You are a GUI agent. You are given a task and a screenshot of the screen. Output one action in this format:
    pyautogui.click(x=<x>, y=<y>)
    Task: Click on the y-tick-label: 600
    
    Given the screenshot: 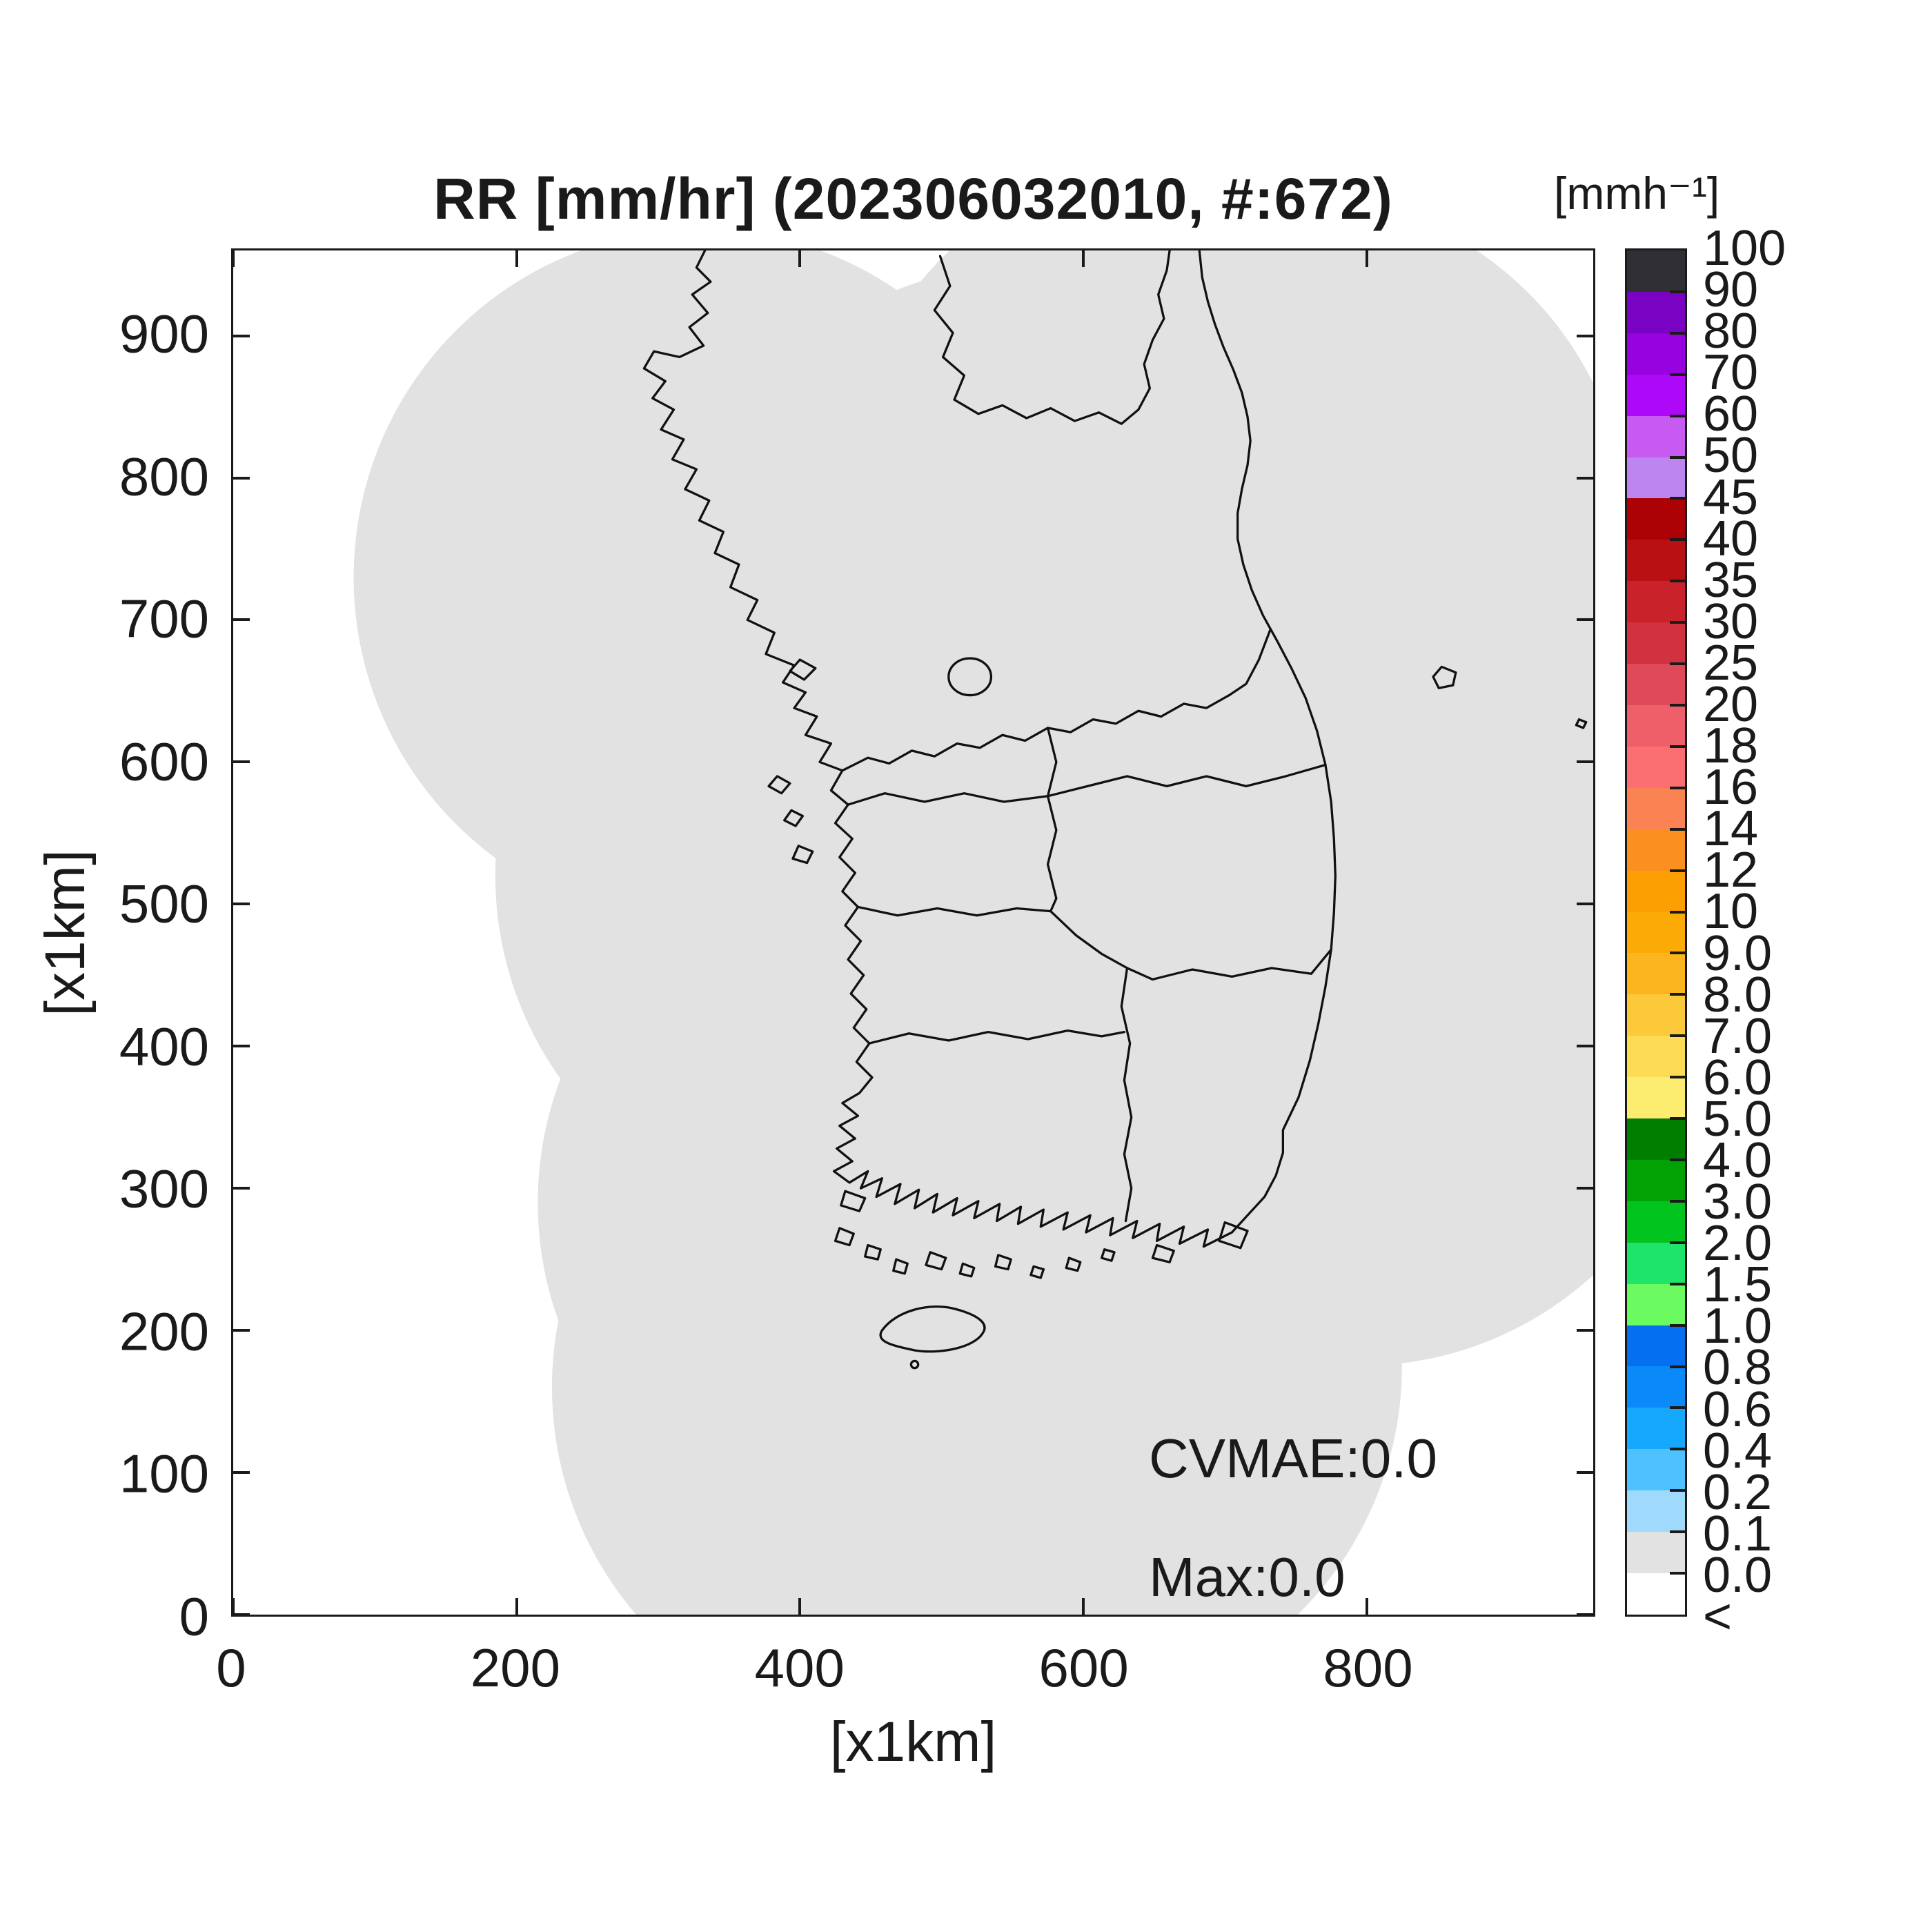 What is the action you would take?
    pyautogui.click(x=164, y=761)
    